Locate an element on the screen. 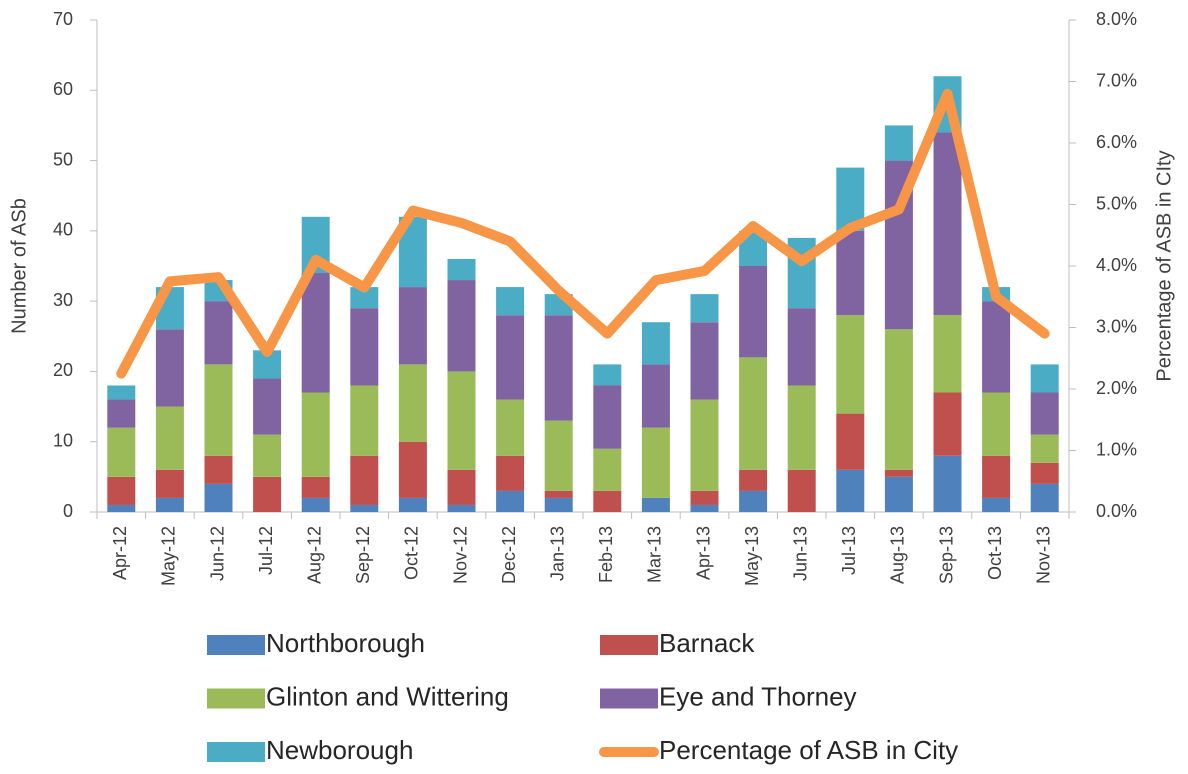 This screenshot has width=1188, height=774. legend-label: Newborough is located at coordinates (339, 750).